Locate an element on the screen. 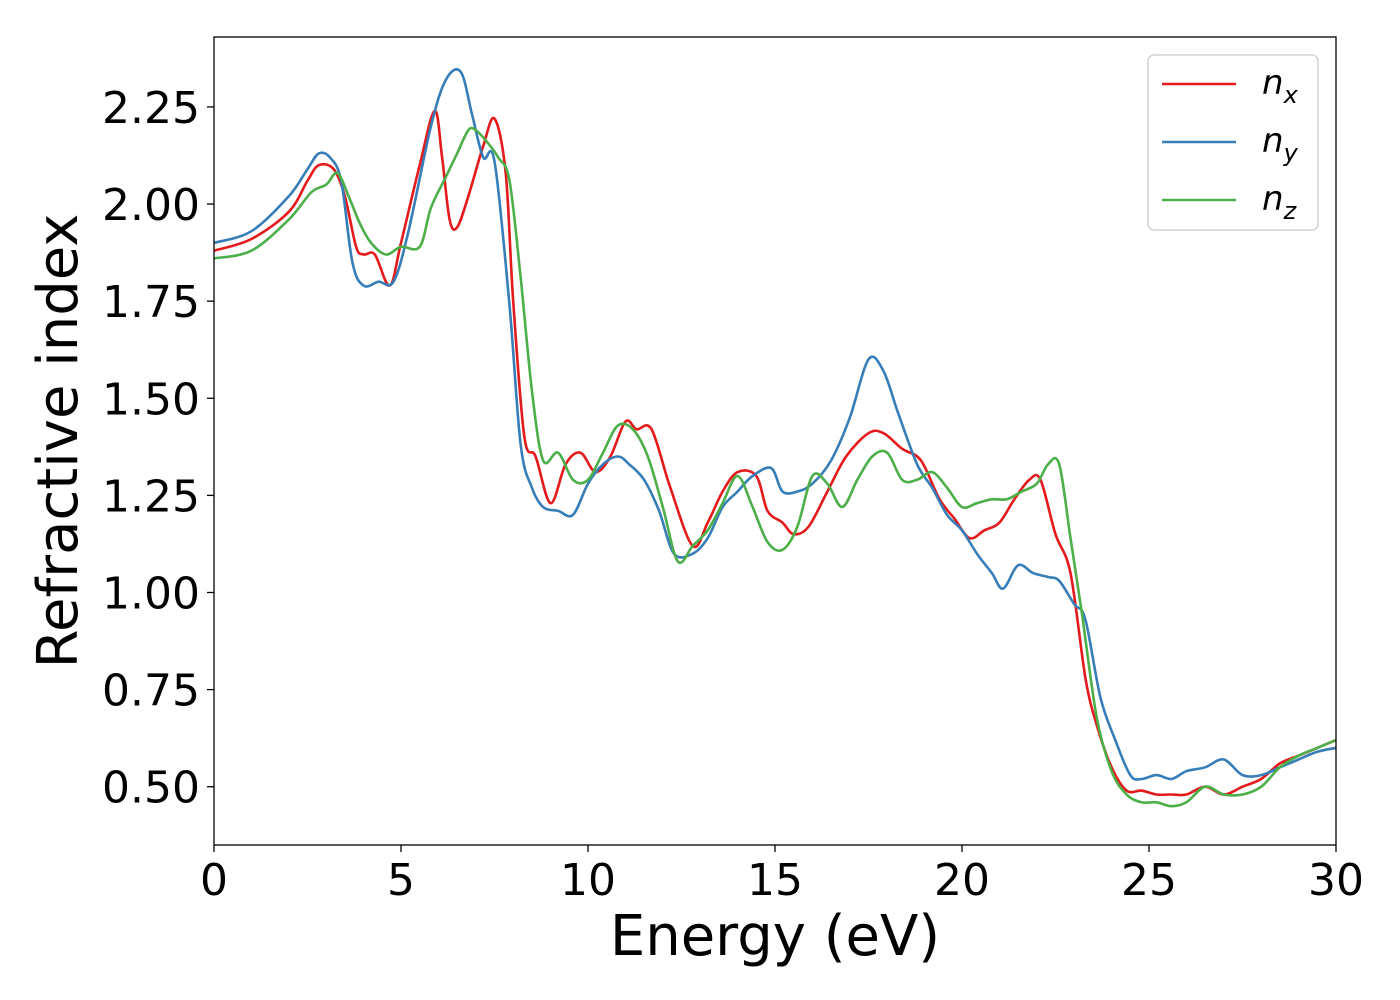 Image resolution: width=1400 pixels, height=1000 pixels. x-tick-label: 5 is located at coordinates (401, 880).